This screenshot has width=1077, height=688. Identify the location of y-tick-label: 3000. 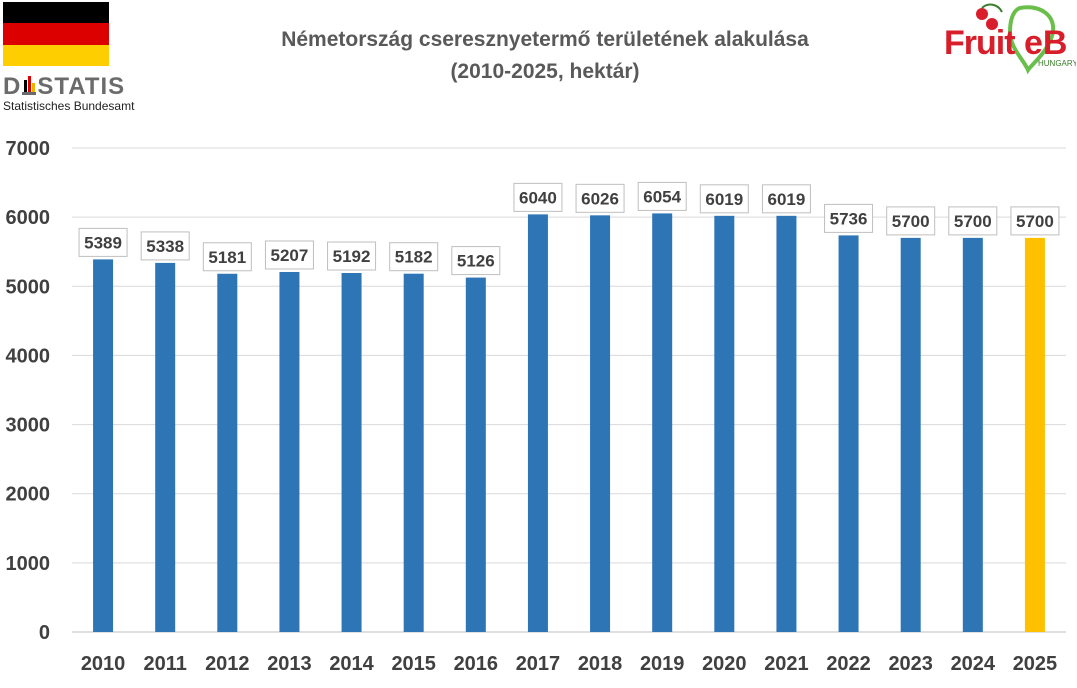
(28, 426).